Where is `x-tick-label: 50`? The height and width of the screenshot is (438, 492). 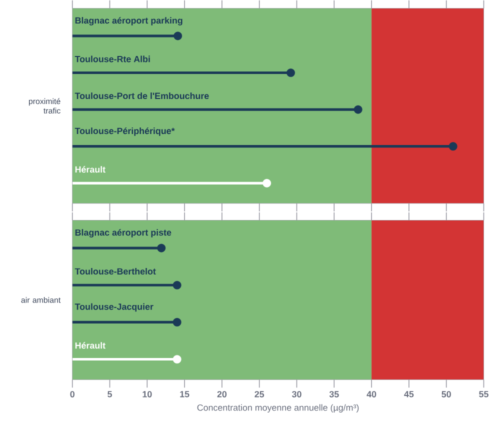 x-tick-label: 50 is located at coordinates (446, 394).